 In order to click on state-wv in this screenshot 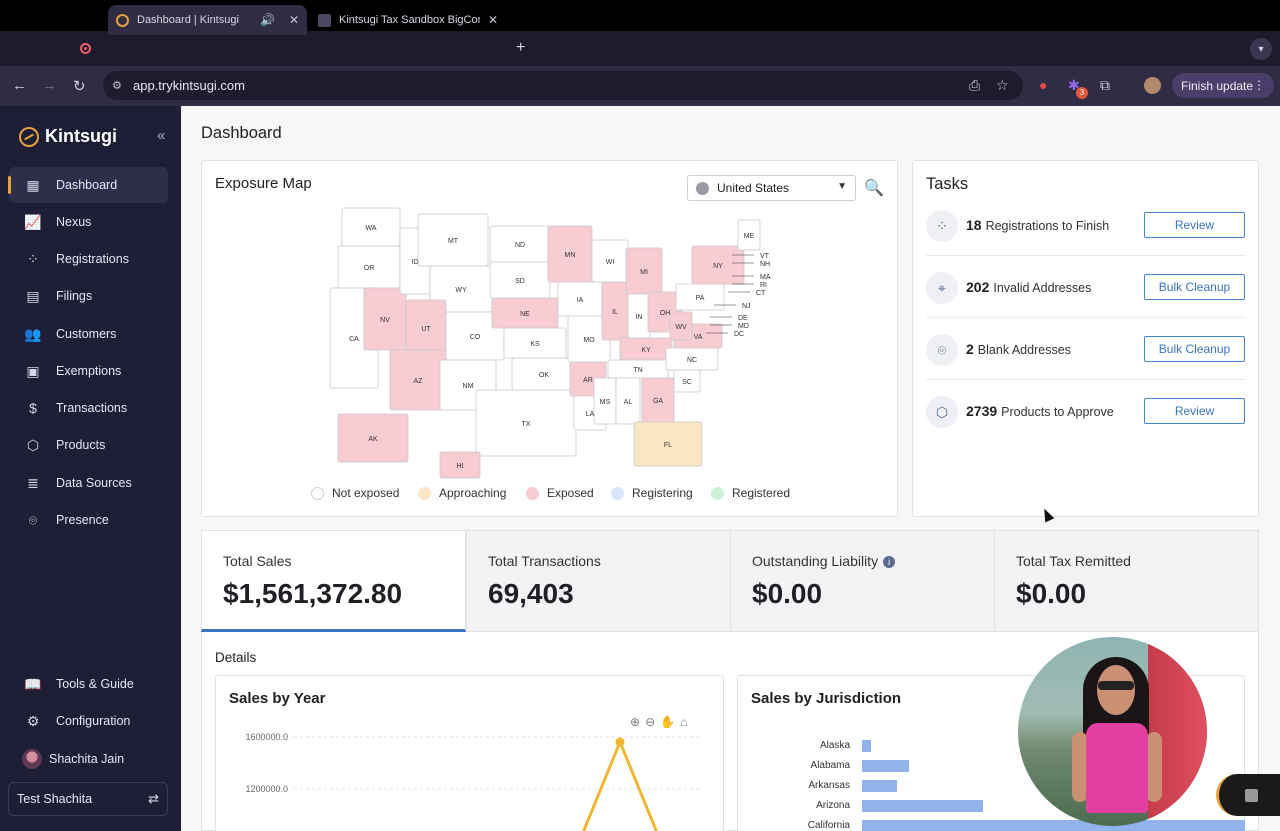, I will do `click(681, 326)`.